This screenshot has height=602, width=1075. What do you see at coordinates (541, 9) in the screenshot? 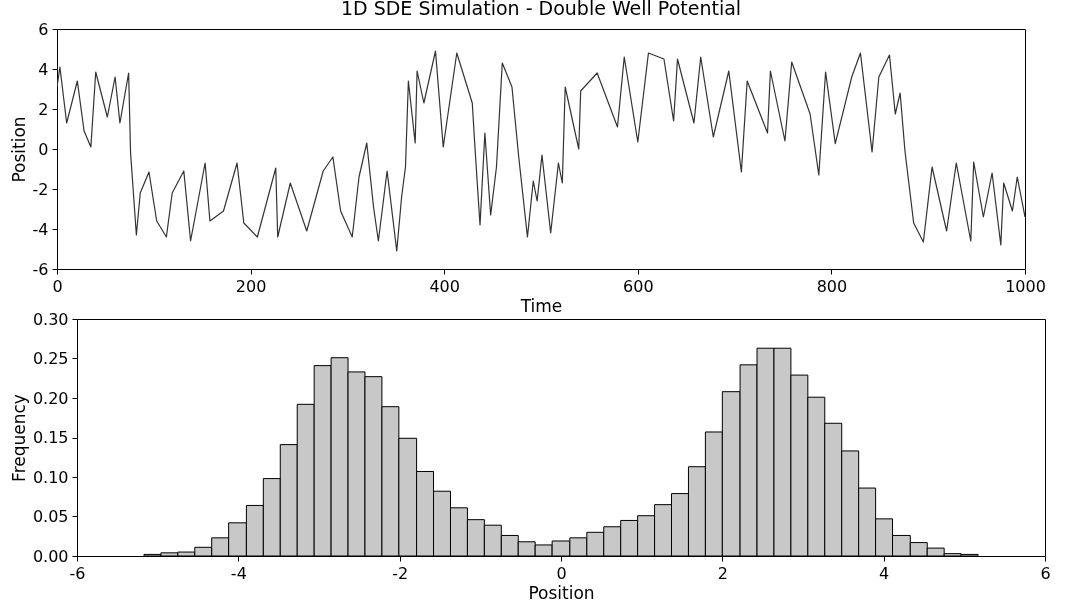
I see `chart-title: 1D SDE Simulation - Double Well Potential` at bounding box center [541, 9].